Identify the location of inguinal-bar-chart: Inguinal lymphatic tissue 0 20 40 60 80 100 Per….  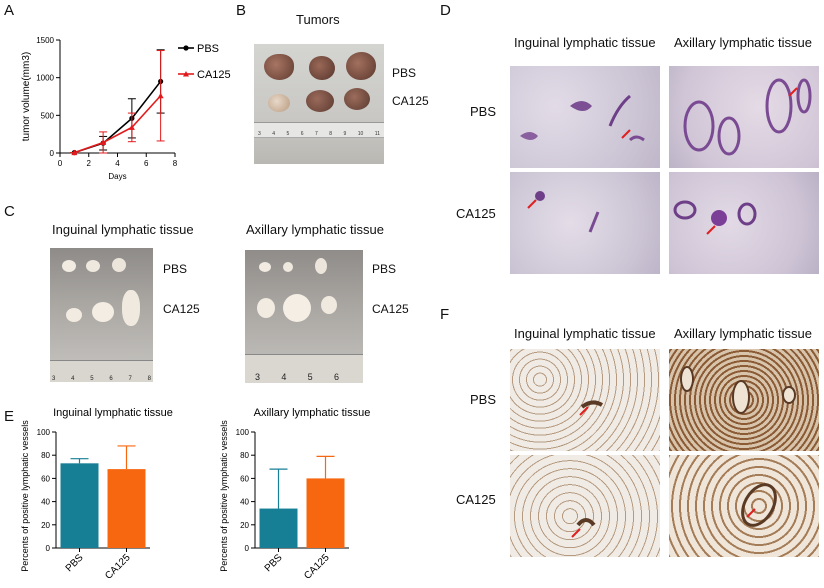
(96, 494).